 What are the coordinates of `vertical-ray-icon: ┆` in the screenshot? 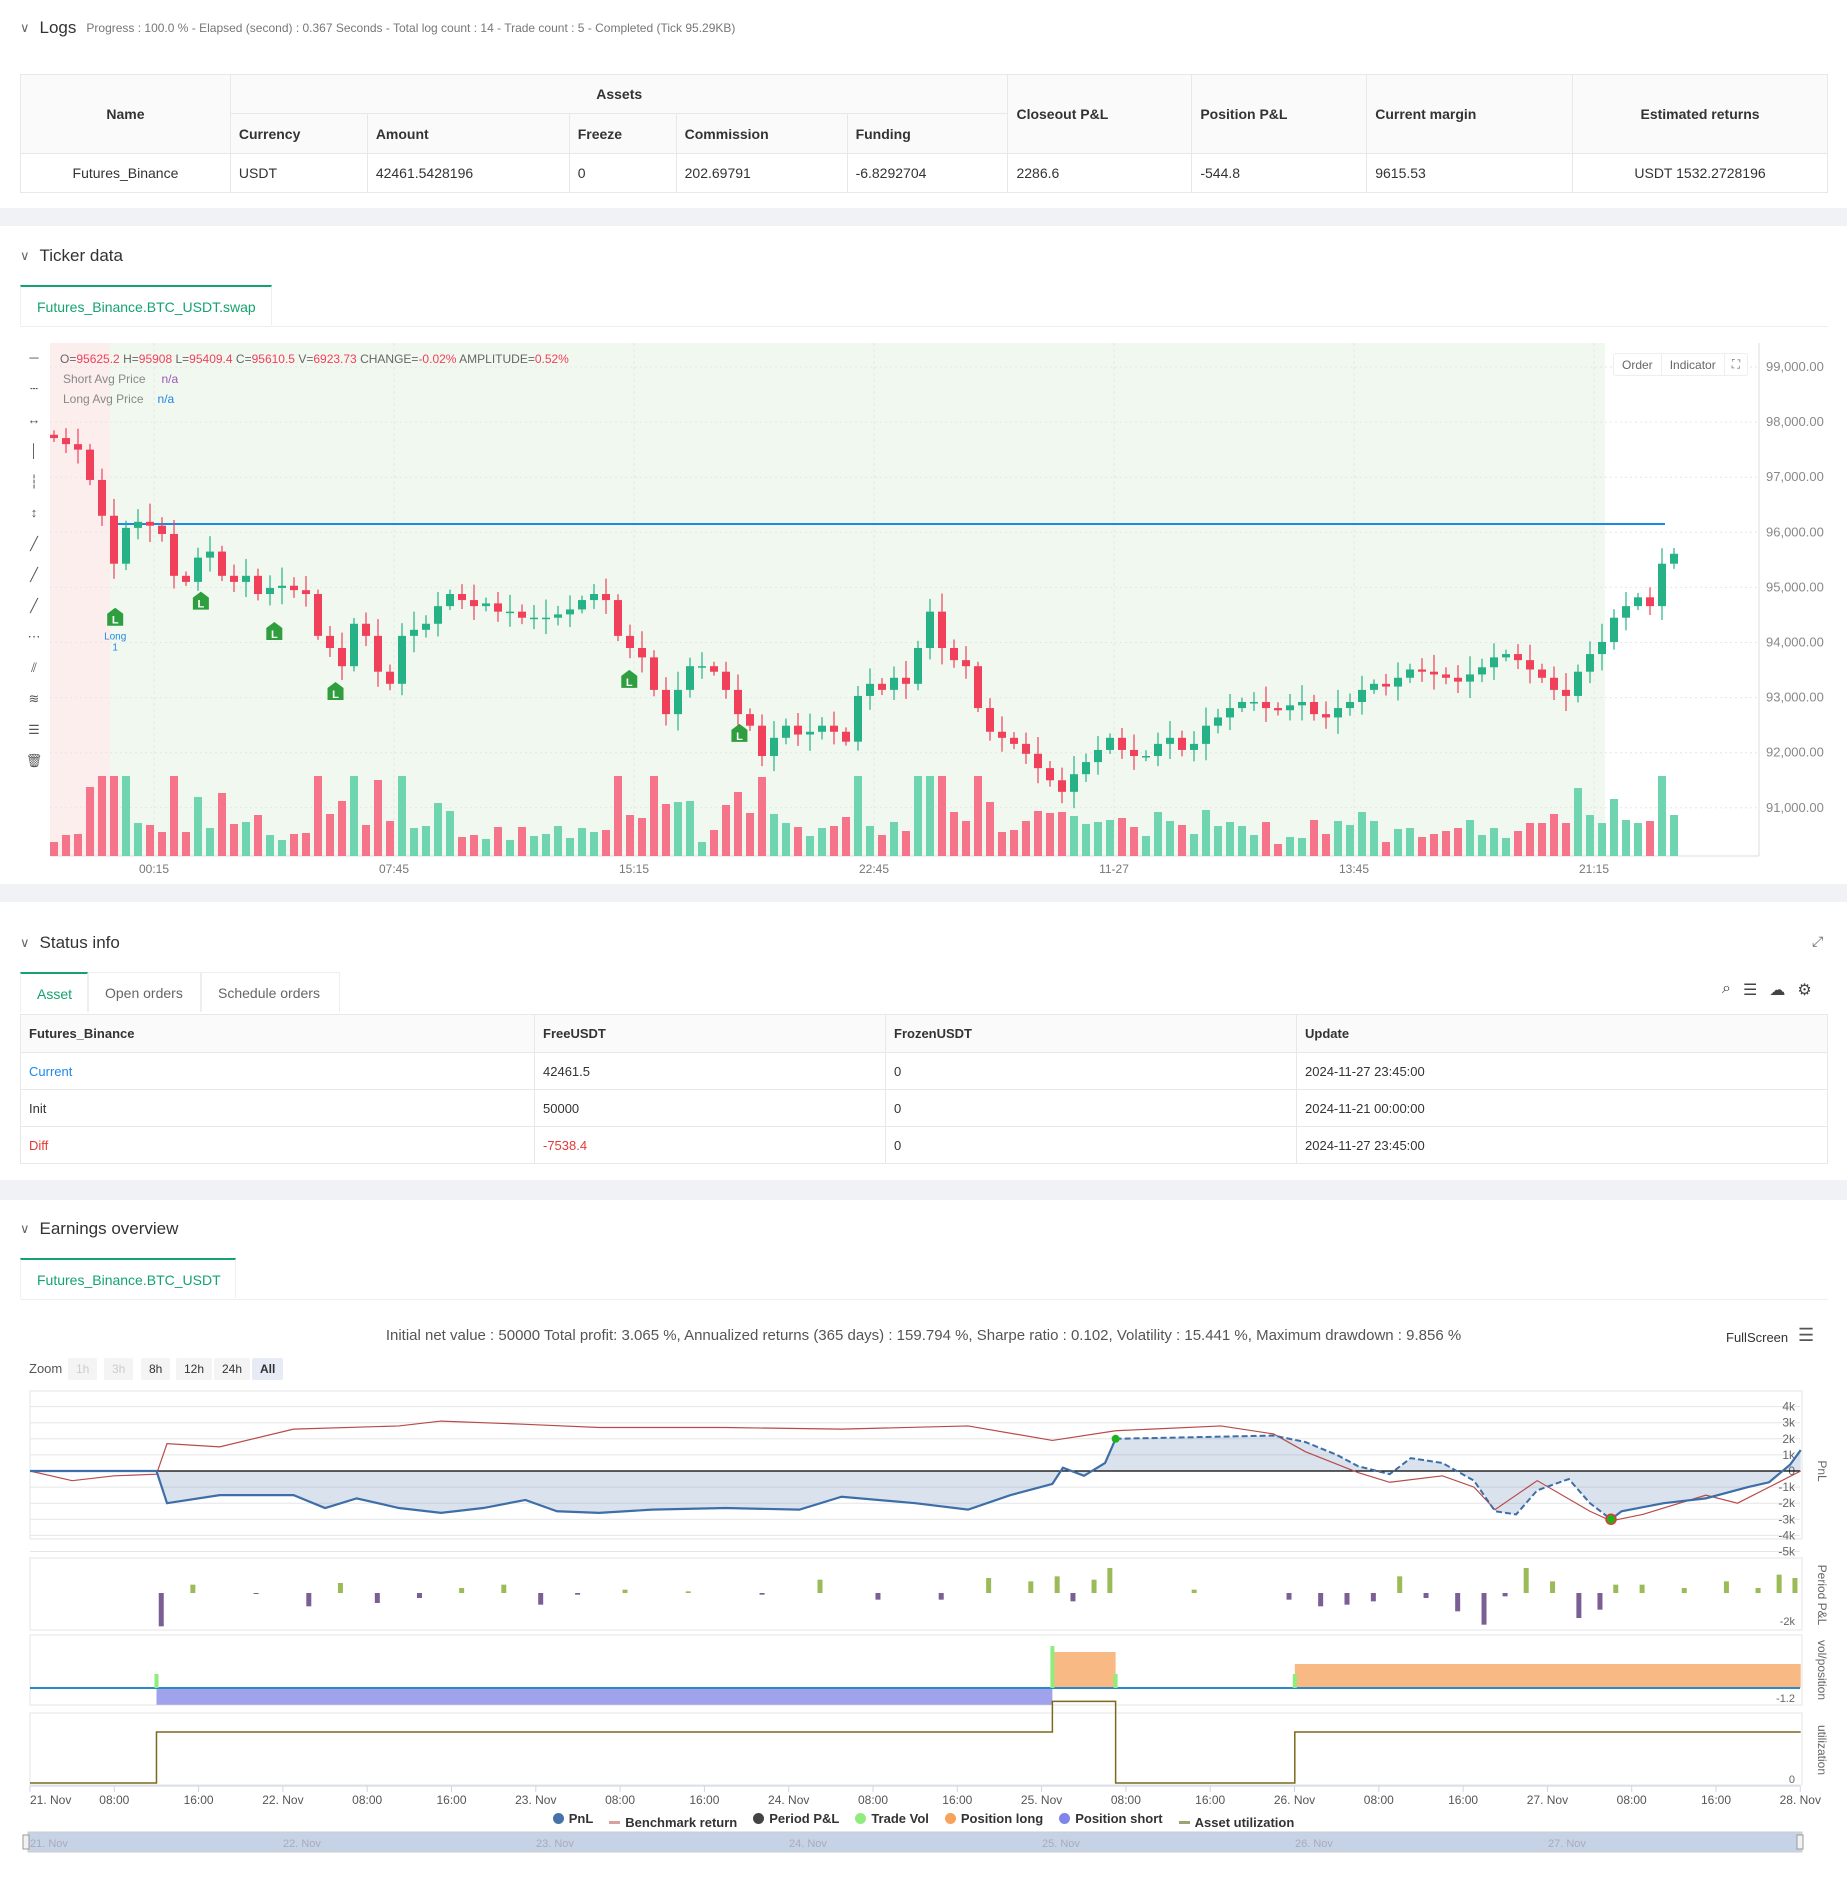 It's located at (34, 481).